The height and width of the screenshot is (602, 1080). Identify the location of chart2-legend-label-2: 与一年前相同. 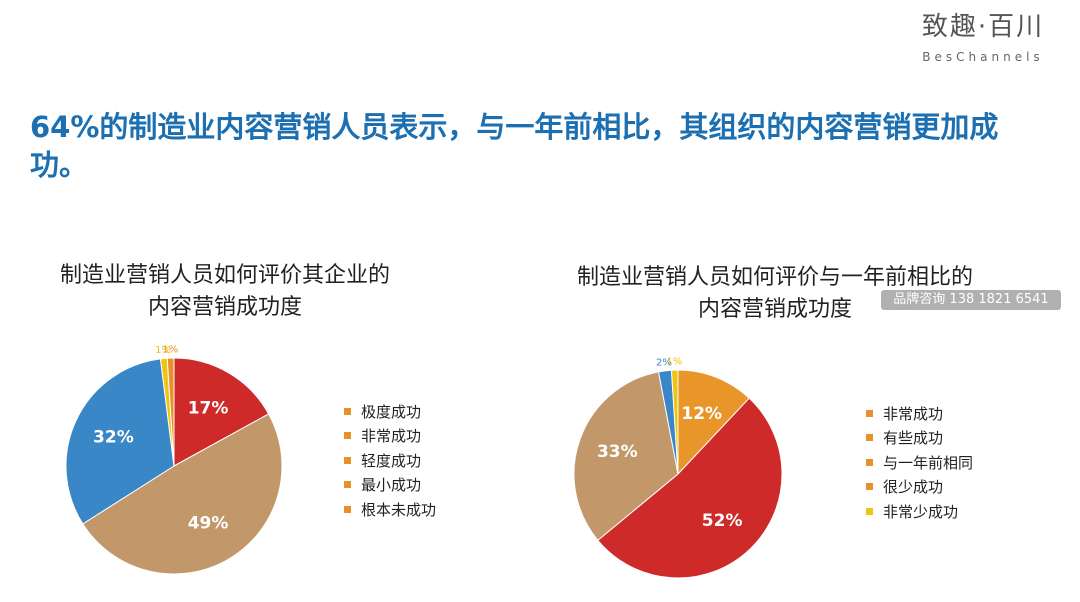
(928, 462).